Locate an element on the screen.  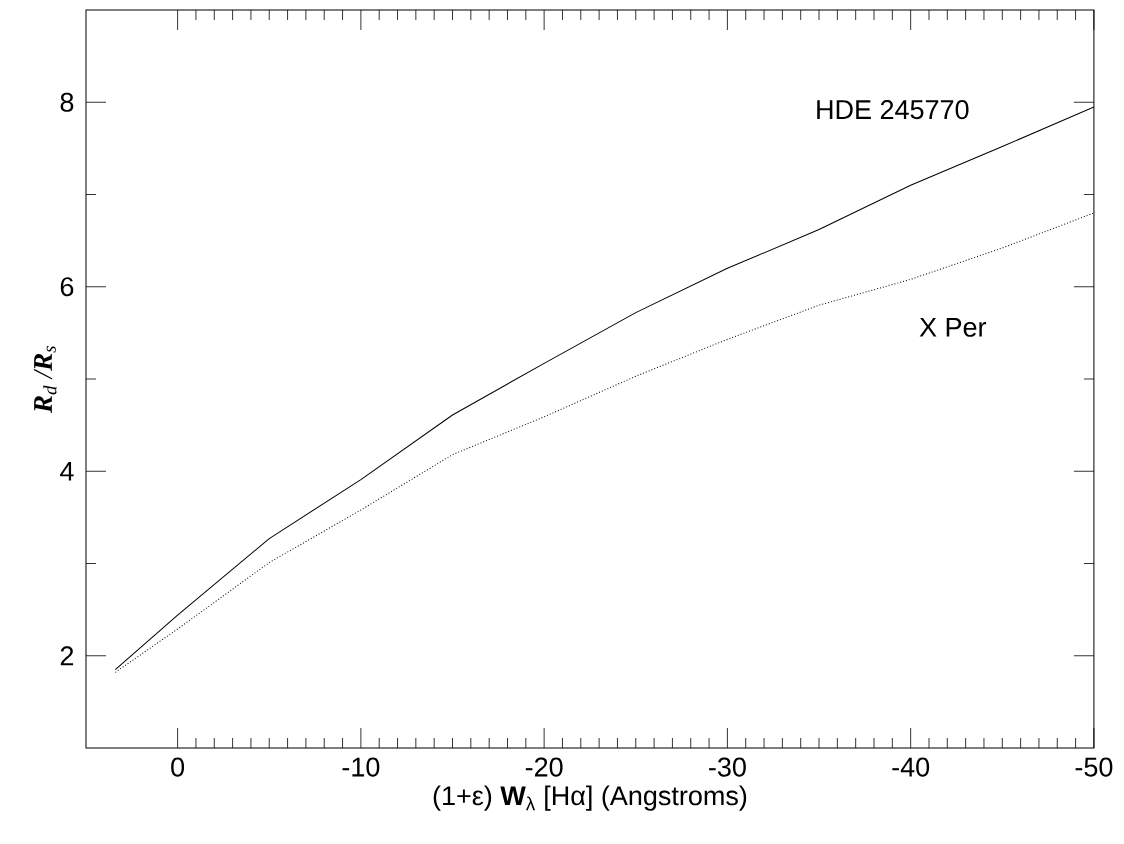
x-tick-label: -20 is located at coordinates (544, 767).